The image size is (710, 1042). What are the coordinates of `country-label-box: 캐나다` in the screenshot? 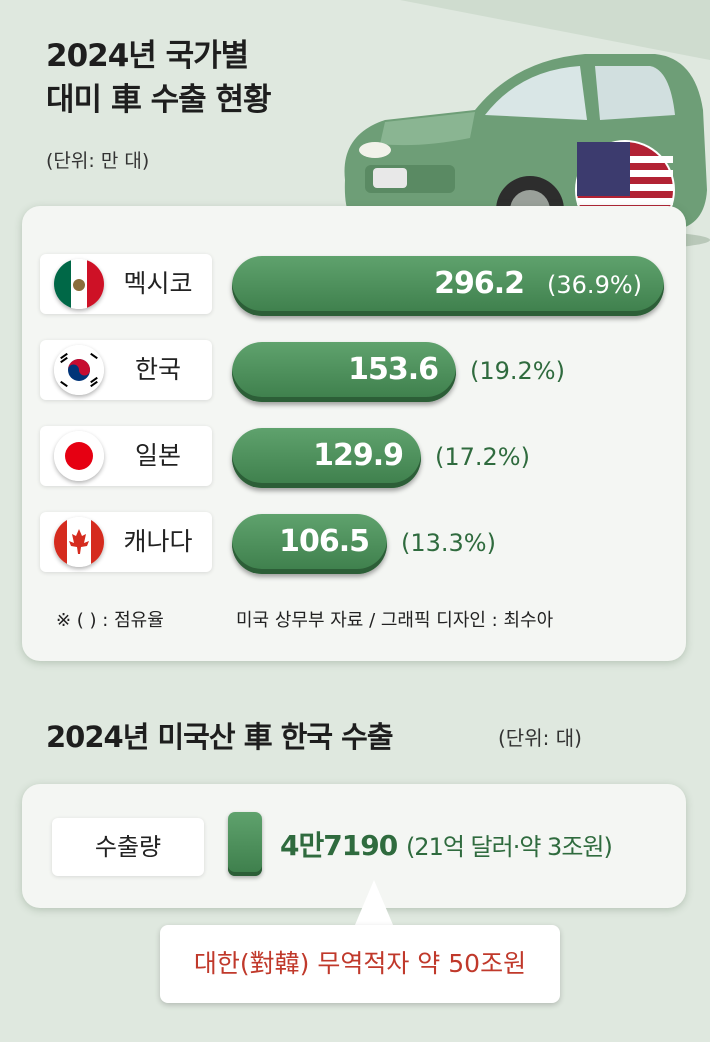 It's located at (126, 542).